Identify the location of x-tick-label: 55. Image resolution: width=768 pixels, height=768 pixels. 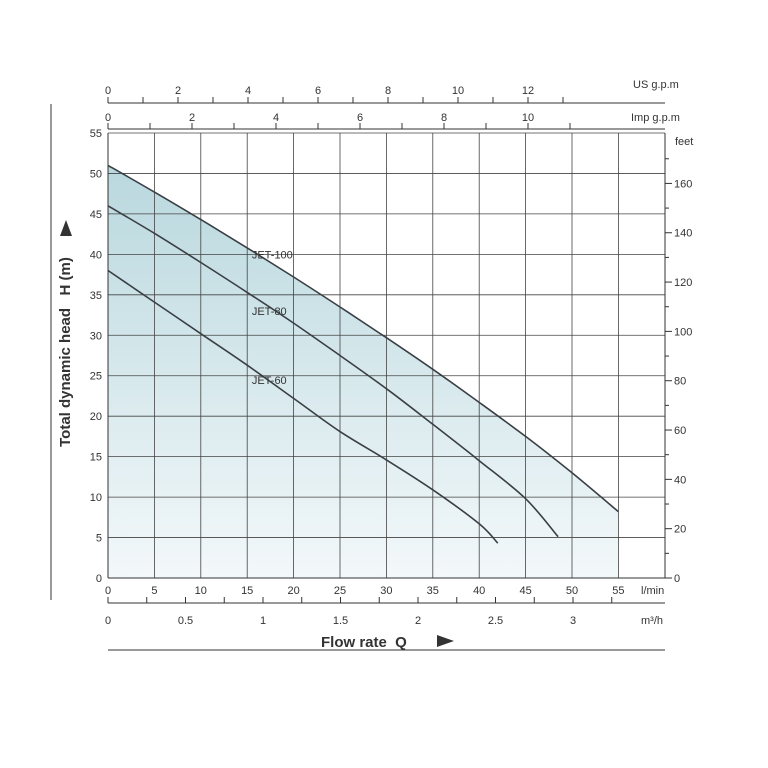
(618, 591).